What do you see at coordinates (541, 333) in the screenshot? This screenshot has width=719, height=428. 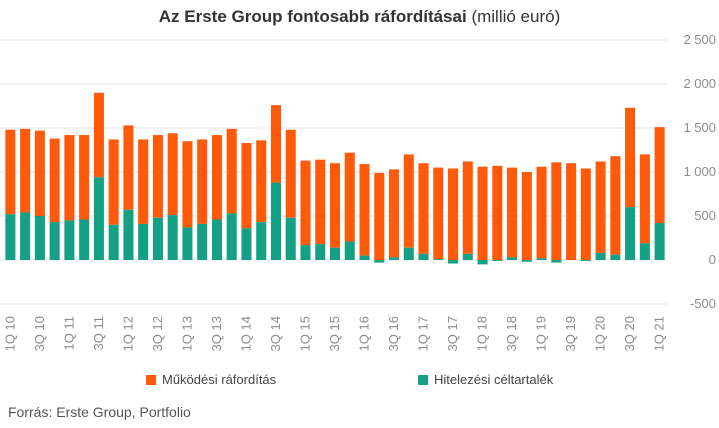 I see `x-tick-label: 1Q 19` at bounding box center [541, 333].